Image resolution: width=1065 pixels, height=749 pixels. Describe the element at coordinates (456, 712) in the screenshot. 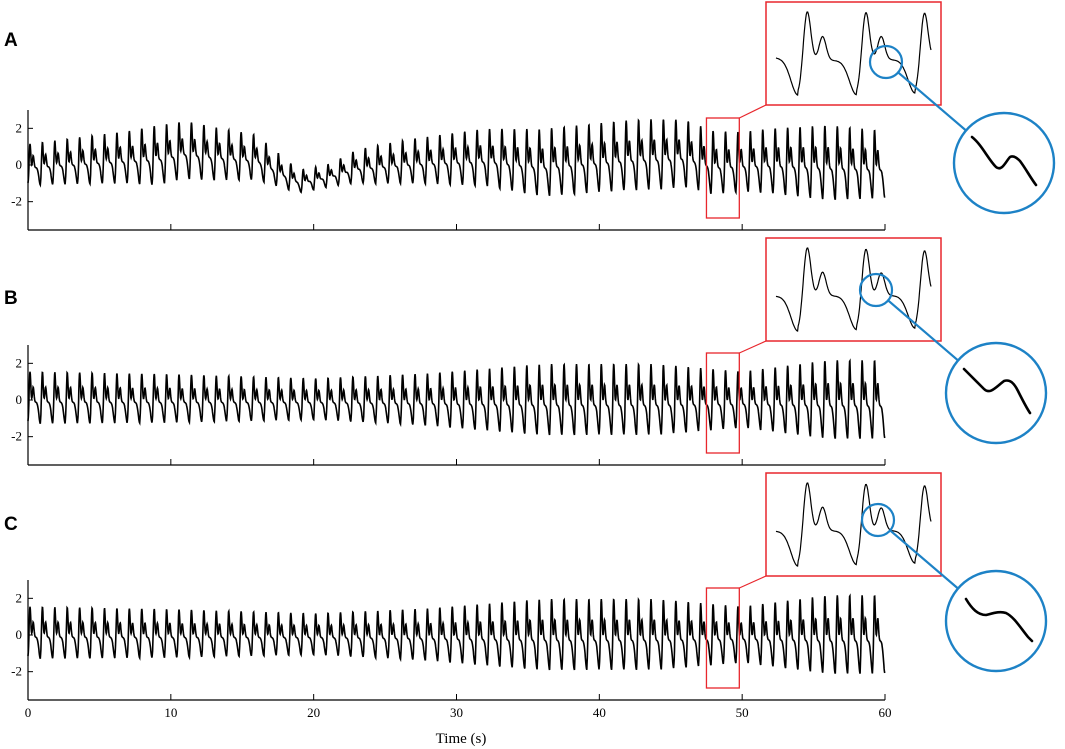

I see `x-tick-label: 30` at that location.